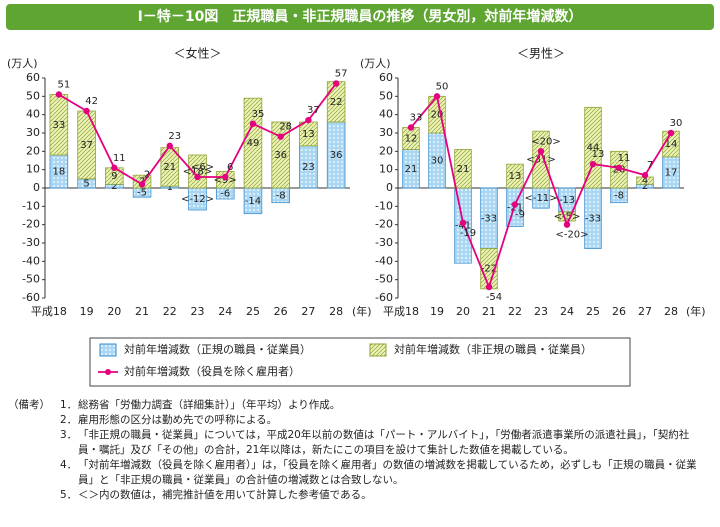  Describe the element at coordinates (593, 218) in the screenshot. I see `bar-value-label: -33` at that location.